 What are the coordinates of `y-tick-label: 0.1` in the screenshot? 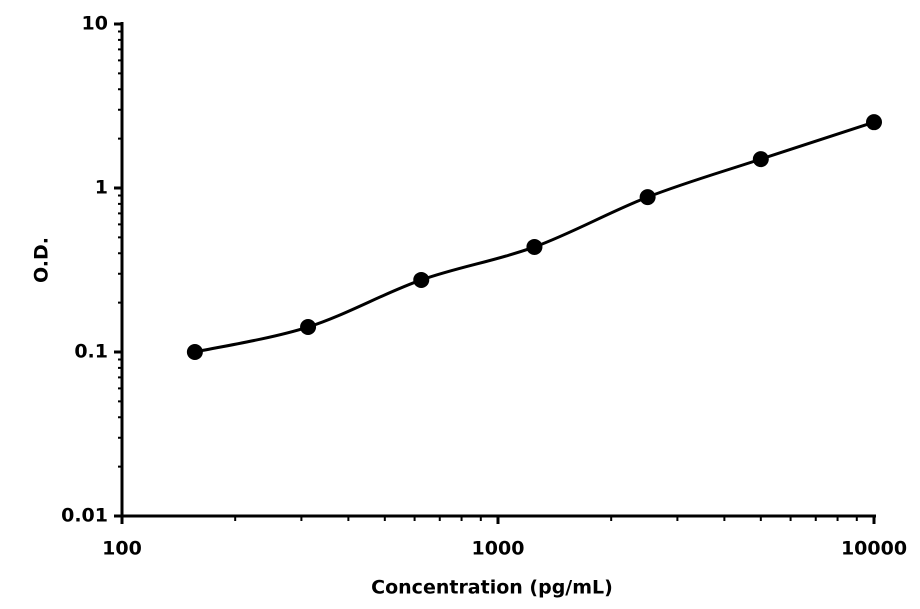 It's located at (91, 352).